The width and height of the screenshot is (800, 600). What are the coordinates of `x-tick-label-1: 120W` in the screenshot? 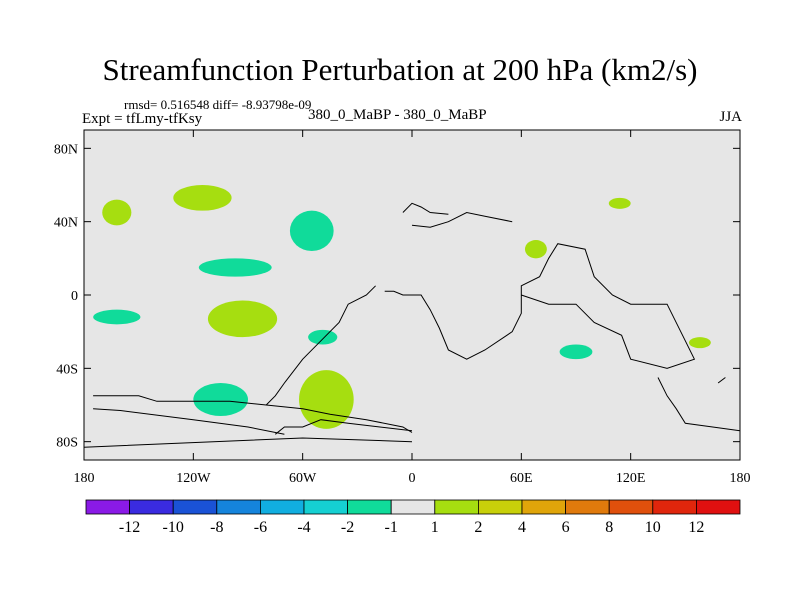 It's located at (193, 478).